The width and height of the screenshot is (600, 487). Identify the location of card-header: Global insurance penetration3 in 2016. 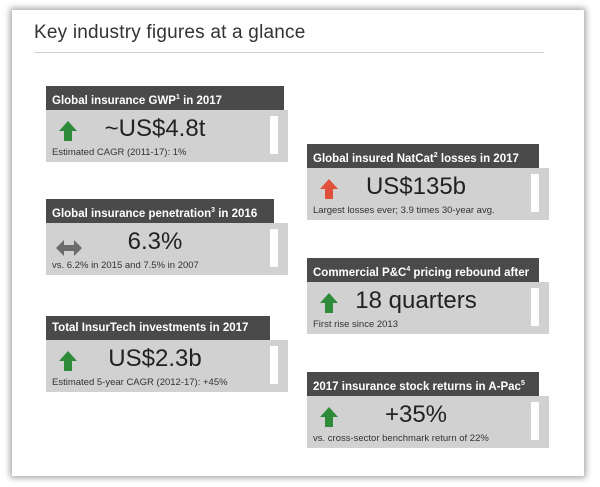
(160, 211).